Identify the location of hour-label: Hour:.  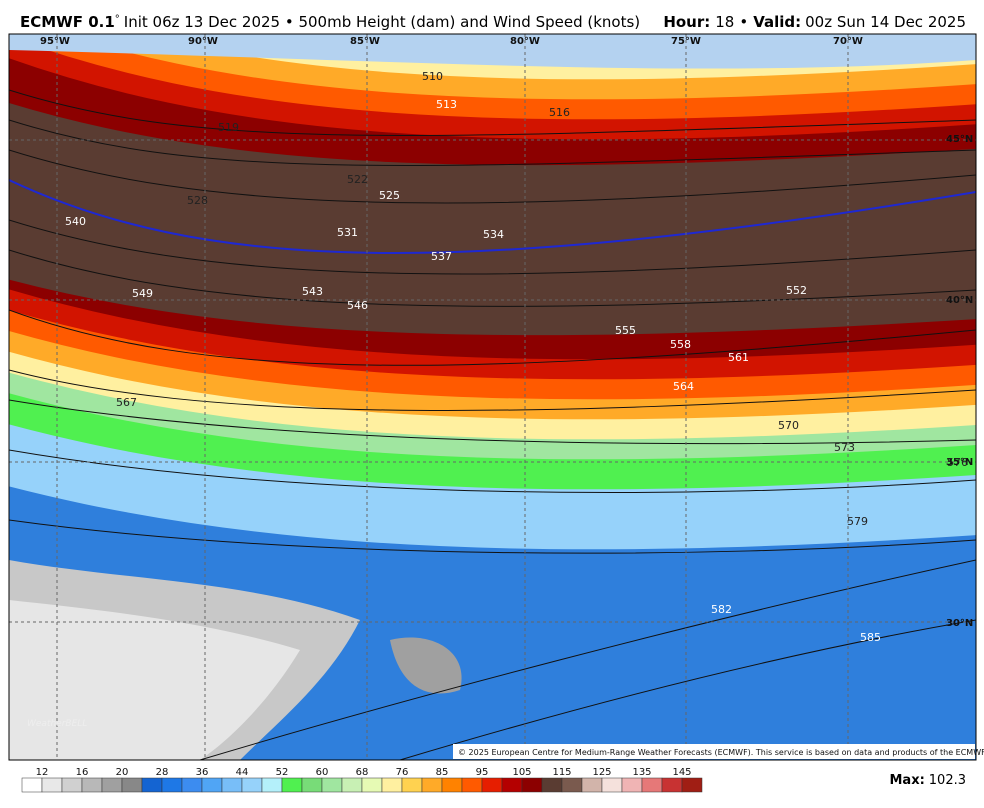
(686, 22).